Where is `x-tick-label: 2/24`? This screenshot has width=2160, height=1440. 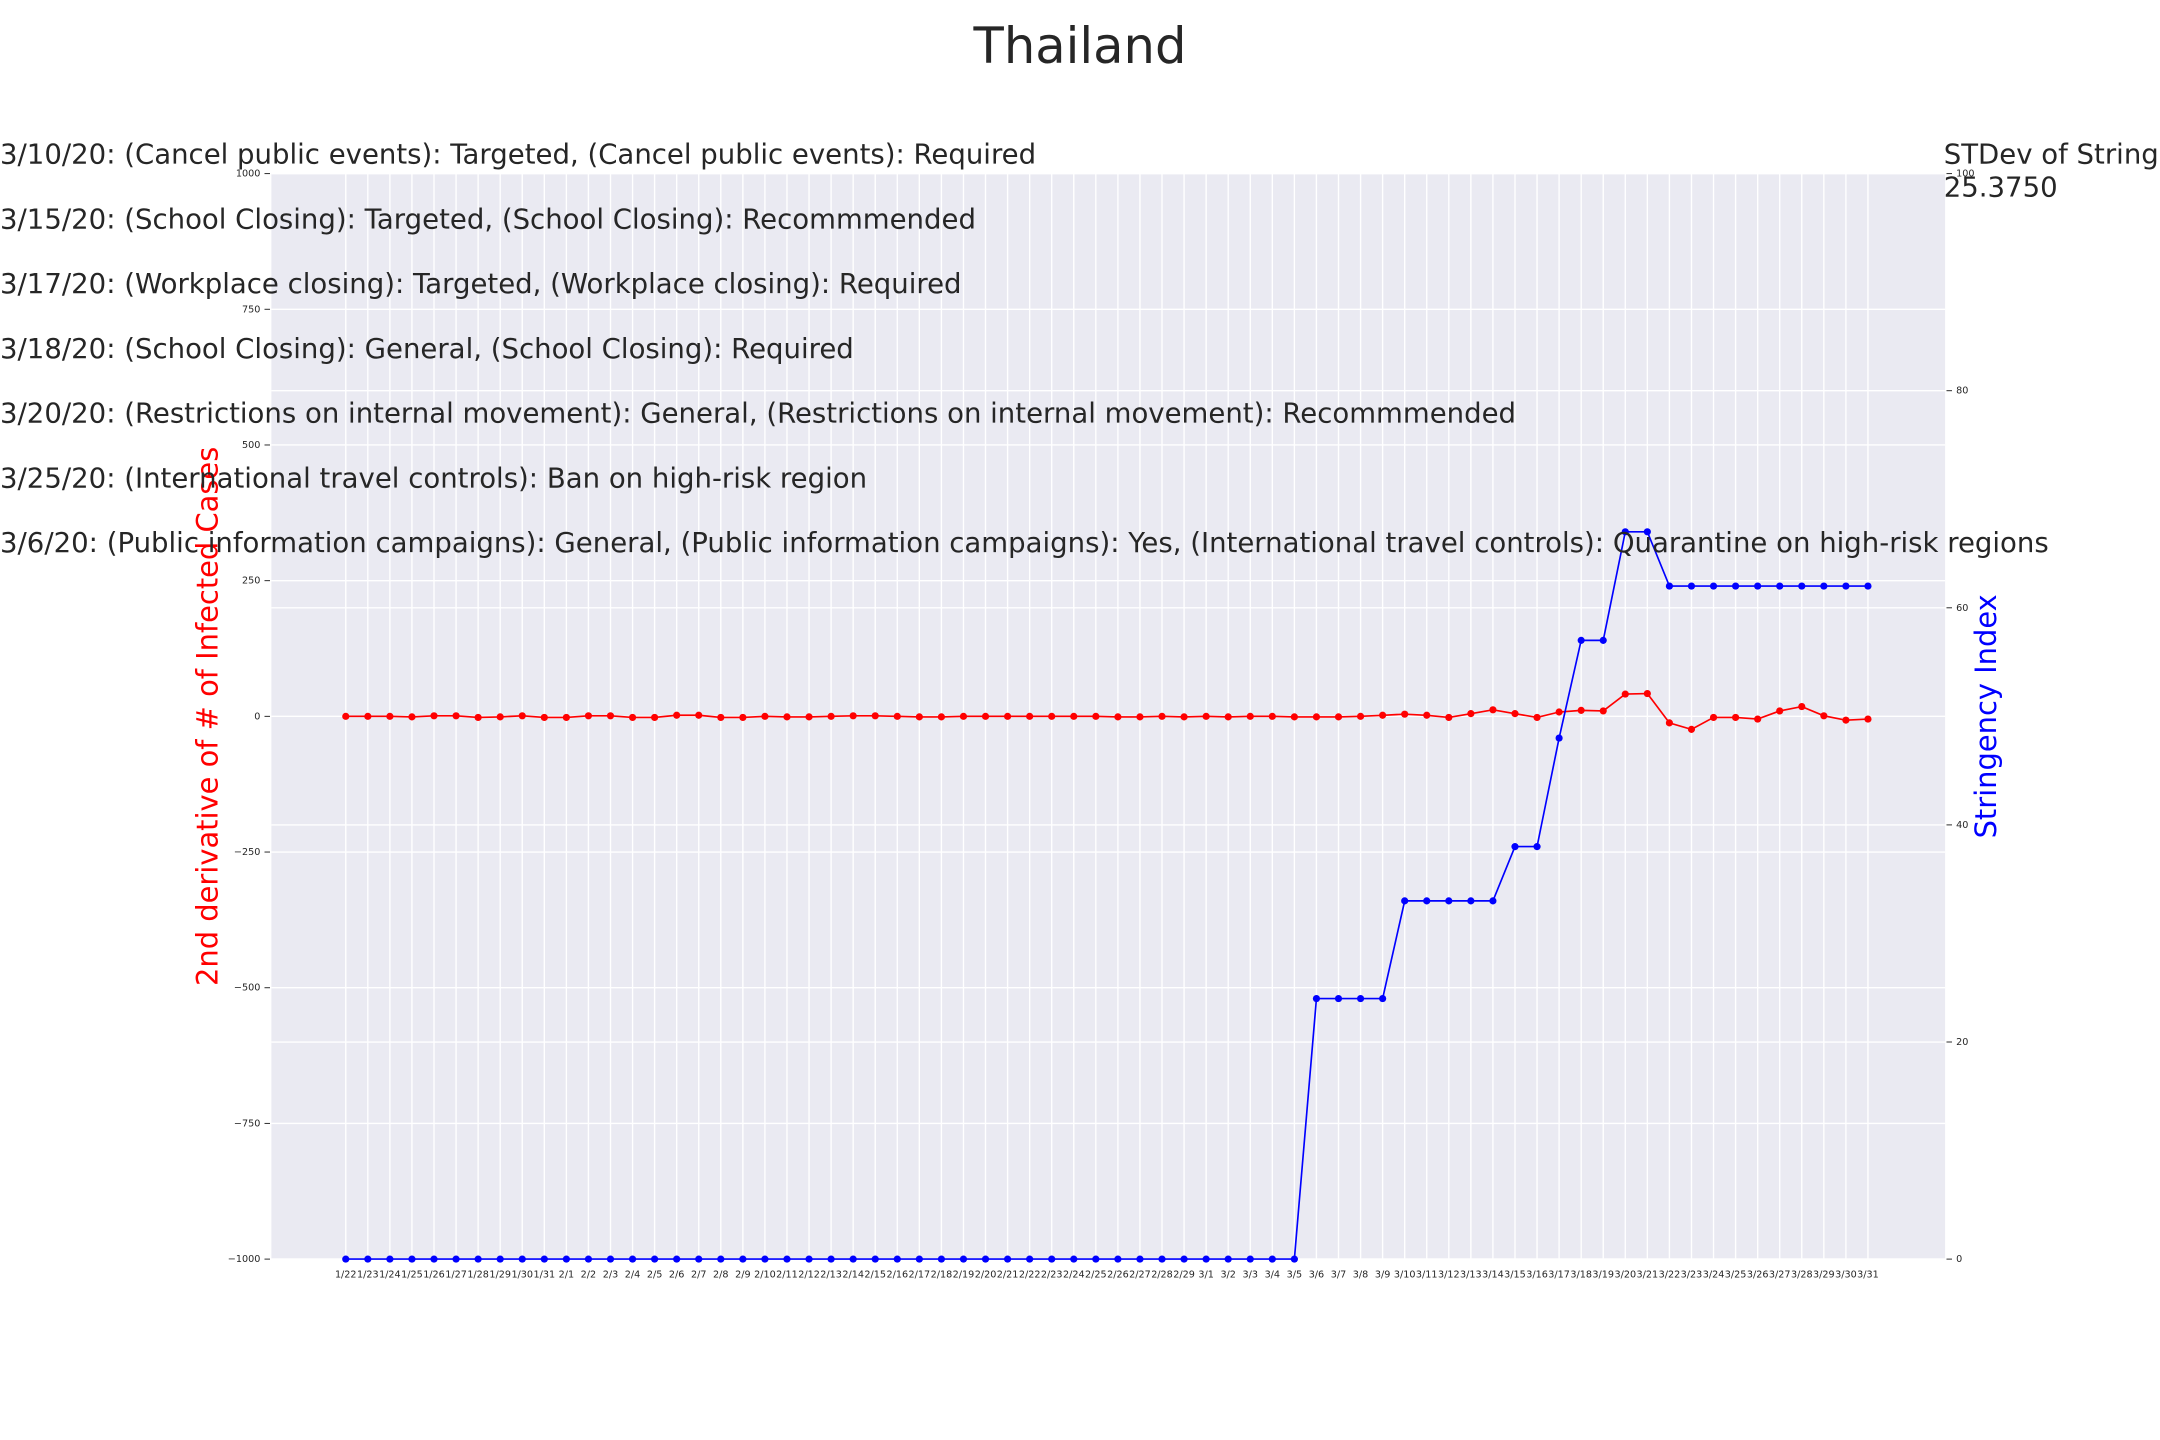 x-tick-label: 2/24 is located at coordinates (1074, 1274).